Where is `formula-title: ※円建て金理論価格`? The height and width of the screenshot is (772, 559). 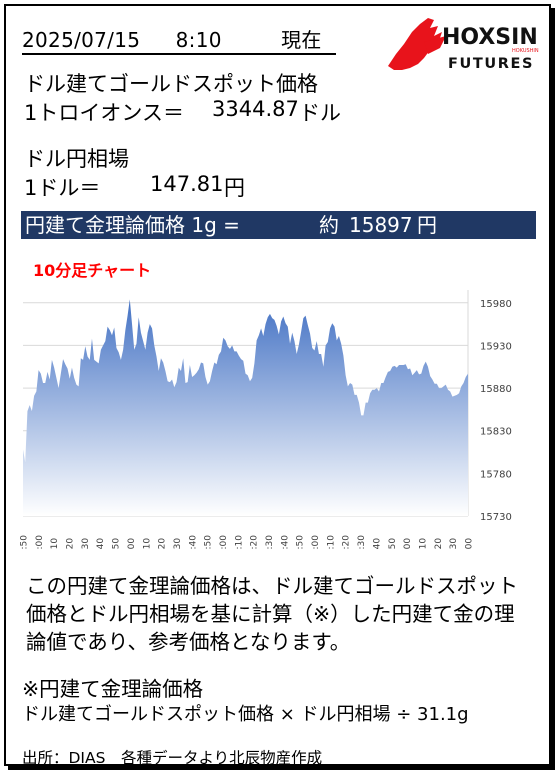
formula-title: ※円建て金理論価格 is located at coordinates (113, 689).